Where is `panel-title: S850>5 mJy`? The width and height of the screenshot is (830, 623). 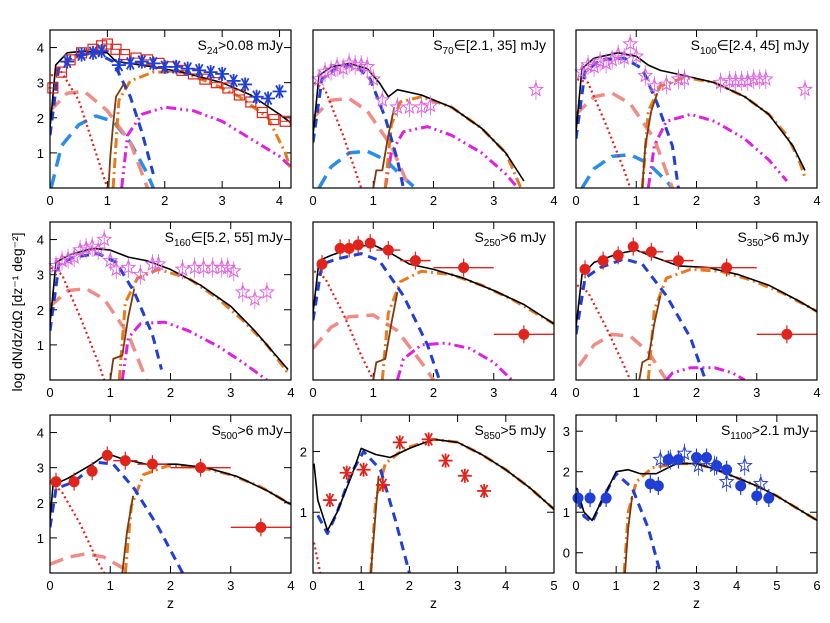
panel-title: S850>5 mJy is located at coordinates (510, 432).